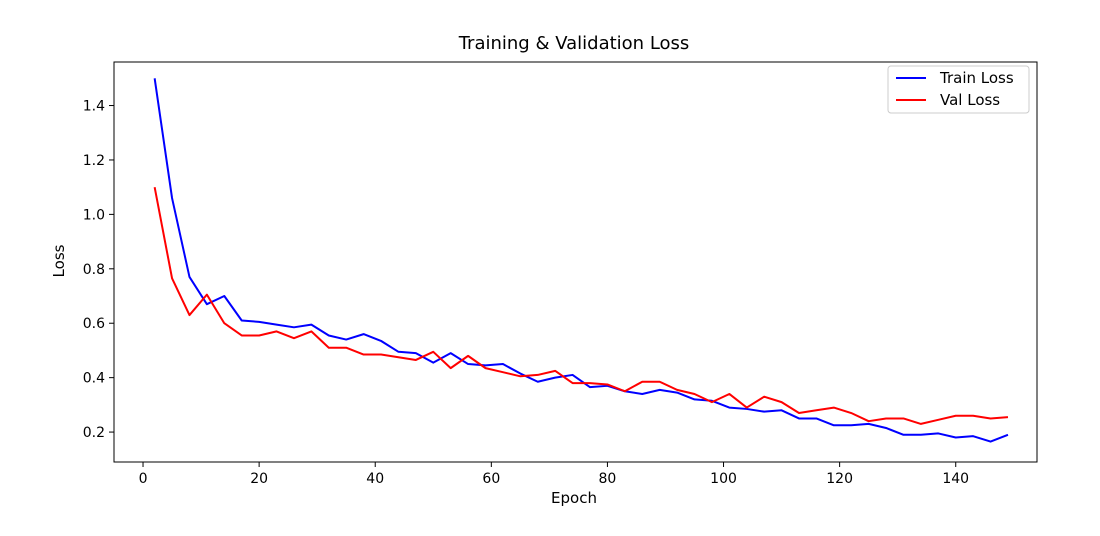 Image resolution: width=1100 pixels, height=536 pixels. I want to click on y-tick-label: 0.2, so click(94, 433).